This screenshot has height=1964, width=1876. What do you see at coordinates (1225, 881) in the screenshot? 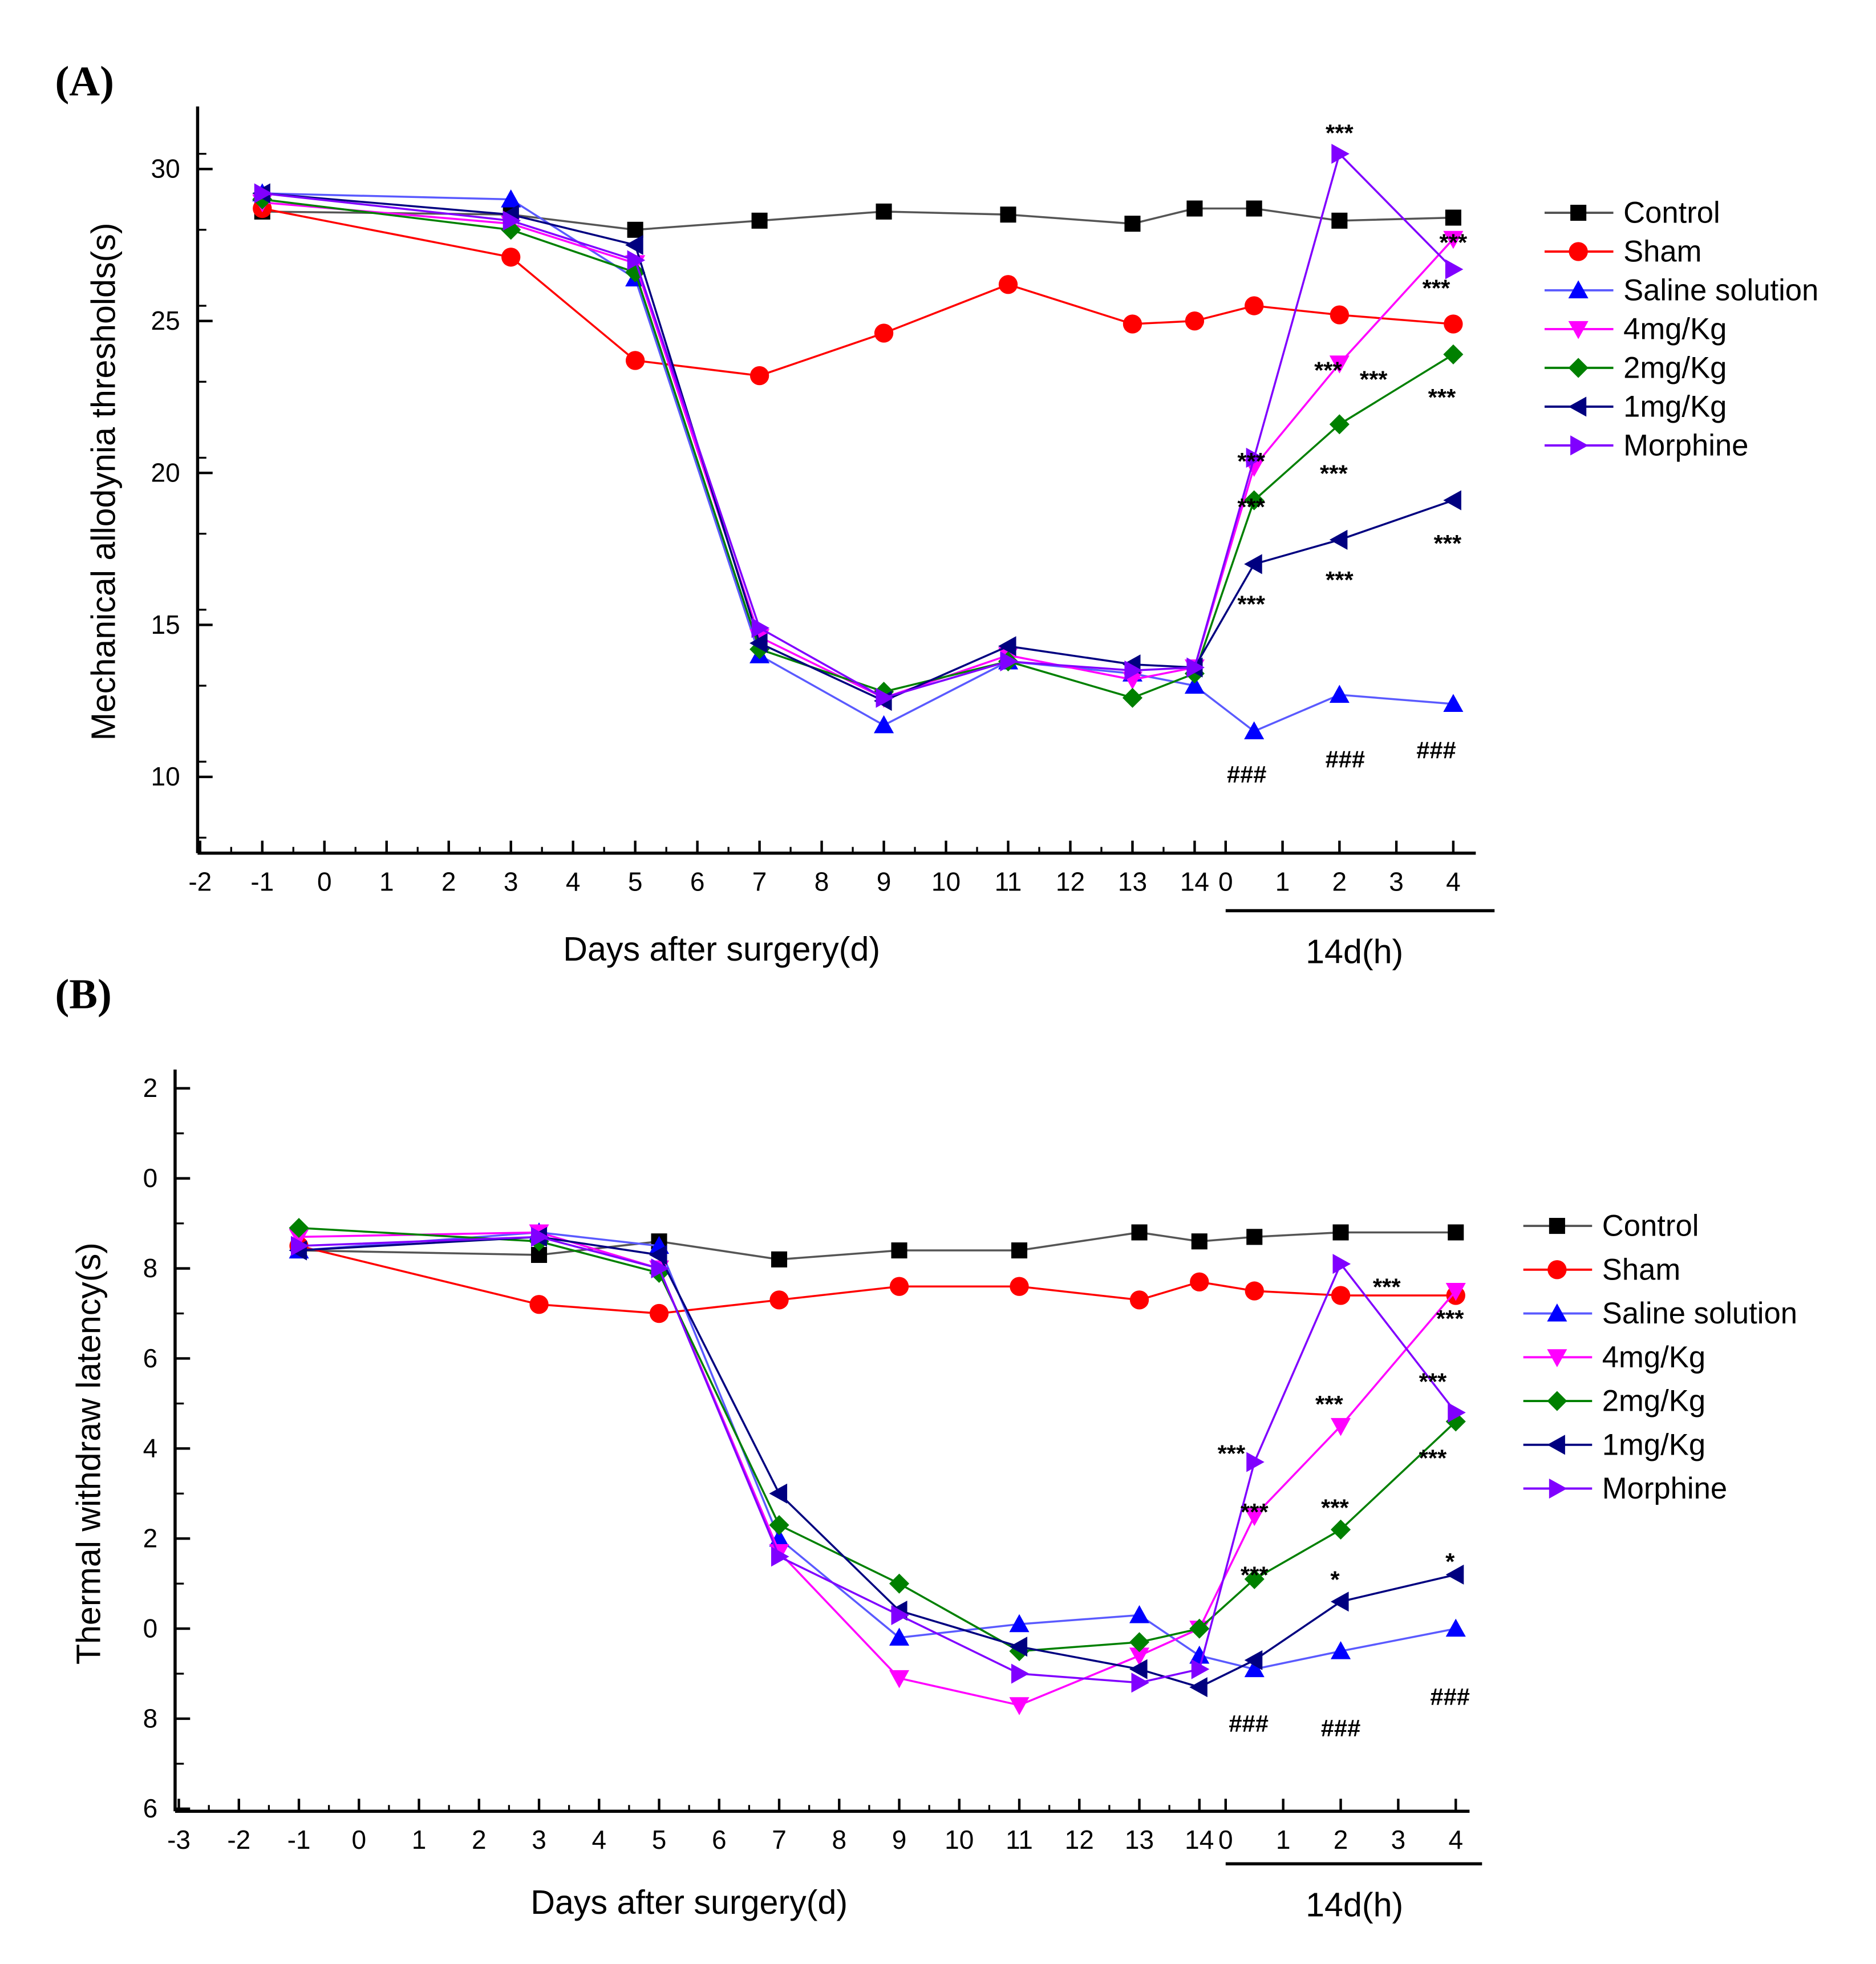
I see `x-tick-label-hour: 0` at bounding box center [1225, 881].